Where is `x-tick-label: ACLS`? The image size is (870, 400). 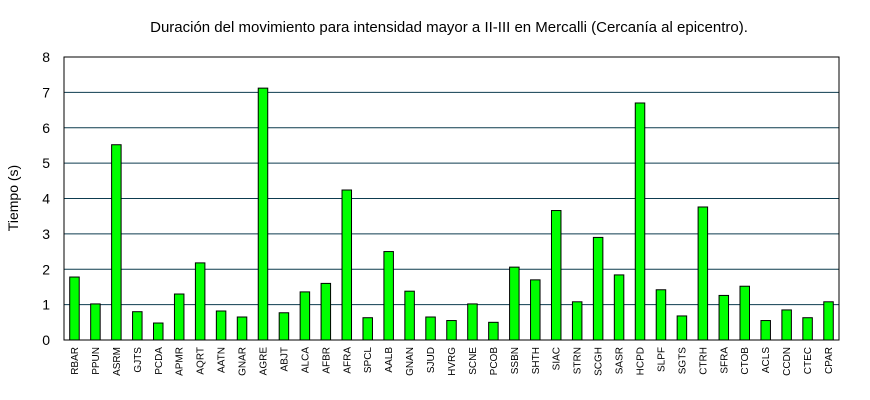 x-tick-label: ACLS is located at coordinates (766, 360).